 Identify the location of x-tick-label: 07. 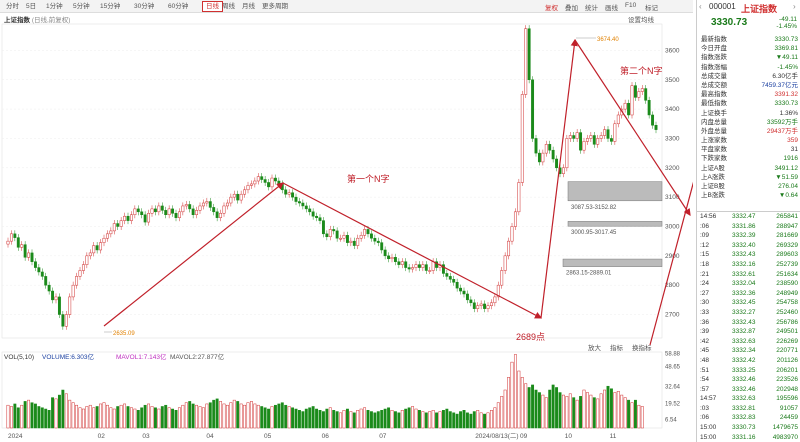
(383, 436).